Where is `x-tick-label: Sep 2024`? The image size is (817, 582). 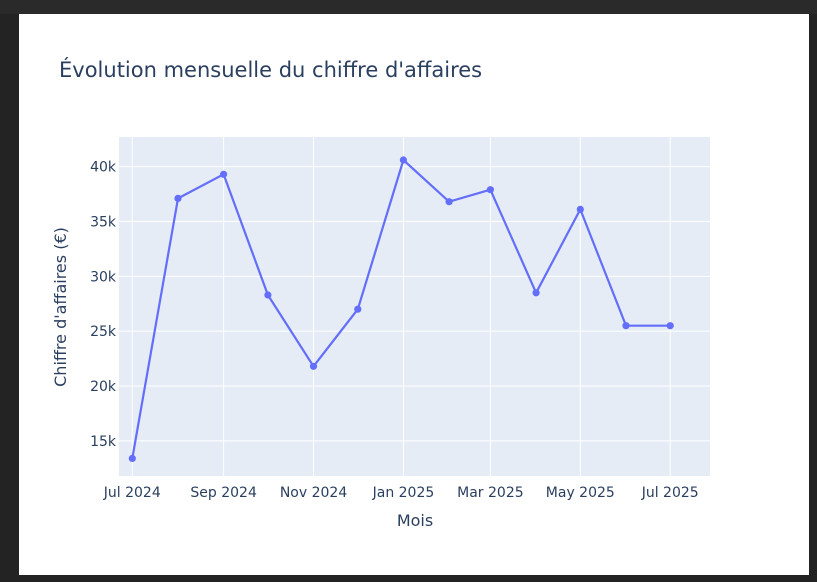 x-tick-label: Sep 2024 is located at coordinates (223, 493).